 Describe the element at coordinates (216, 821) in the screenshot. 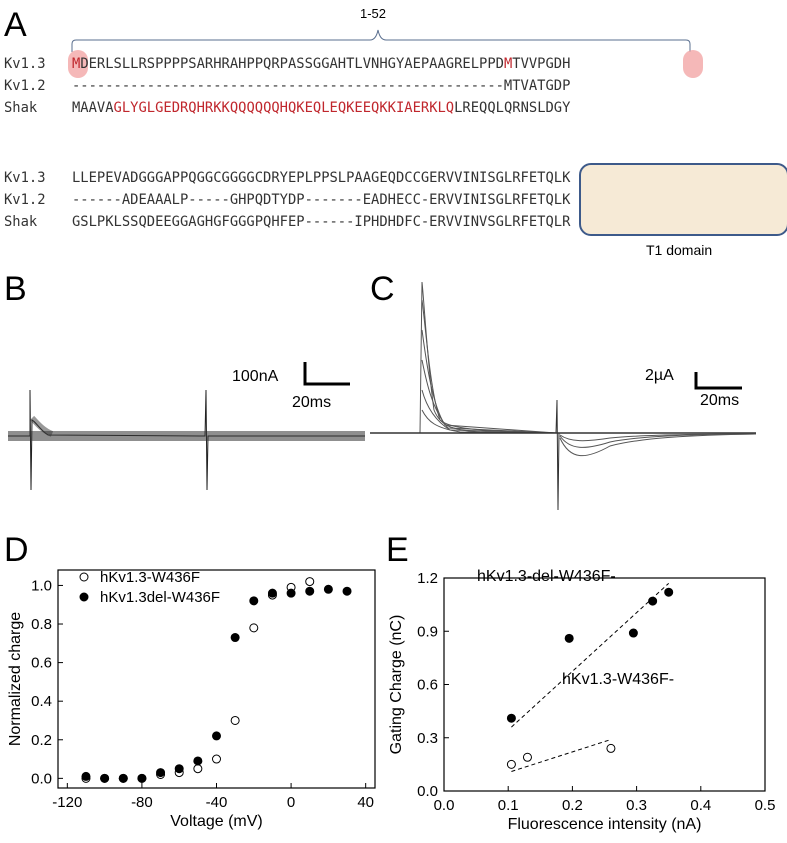

I see `x-axis-label: Voltage (mV)` at that location.